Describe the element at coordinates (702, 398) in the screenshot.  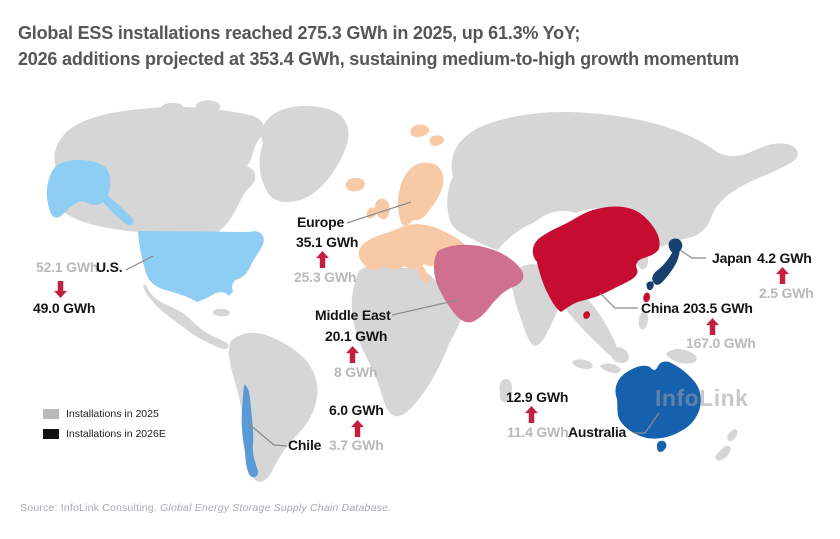
I see `infolink-watermark: InfoLink` at that location.